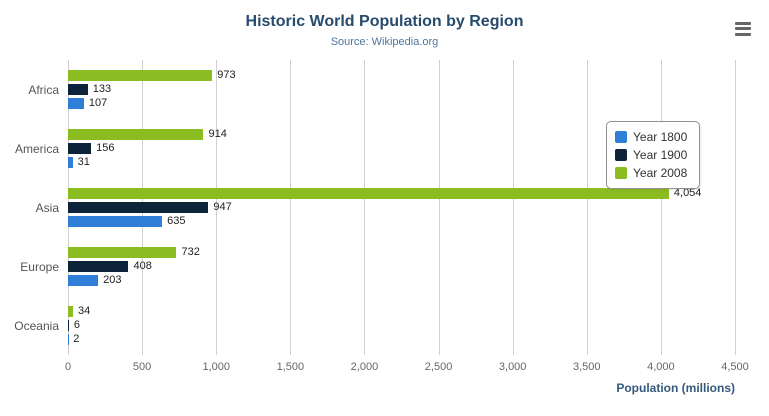 Image resolution: width=769 pixels, height=416 pixels. Describe the element at coordinates (217, 134) in the screenshot. I see `data-label: 914` at that location.